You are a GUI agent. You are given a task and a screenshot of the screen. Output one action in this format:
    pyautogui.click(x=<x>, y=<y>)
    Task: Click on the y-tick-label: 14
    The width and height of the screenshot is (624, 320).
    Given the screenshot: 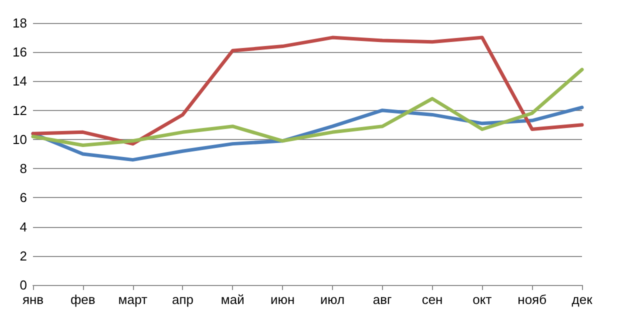 What is the action you would take?
    pyautogui.click(x=19, y=81)
    